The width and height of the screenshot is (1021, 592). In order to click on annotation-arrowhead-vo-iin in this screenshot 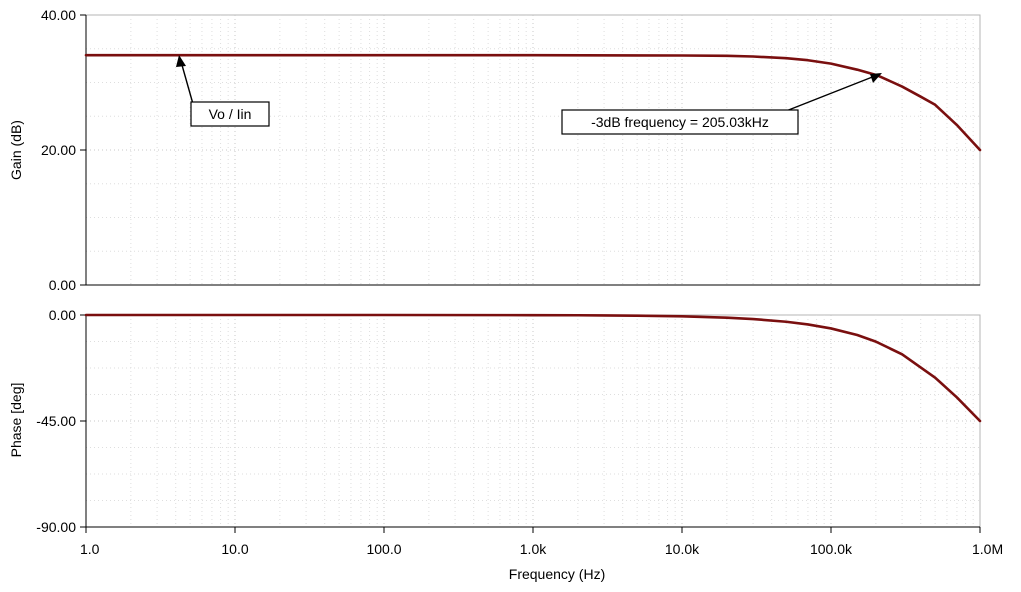, I will do `click(181, 61)`.